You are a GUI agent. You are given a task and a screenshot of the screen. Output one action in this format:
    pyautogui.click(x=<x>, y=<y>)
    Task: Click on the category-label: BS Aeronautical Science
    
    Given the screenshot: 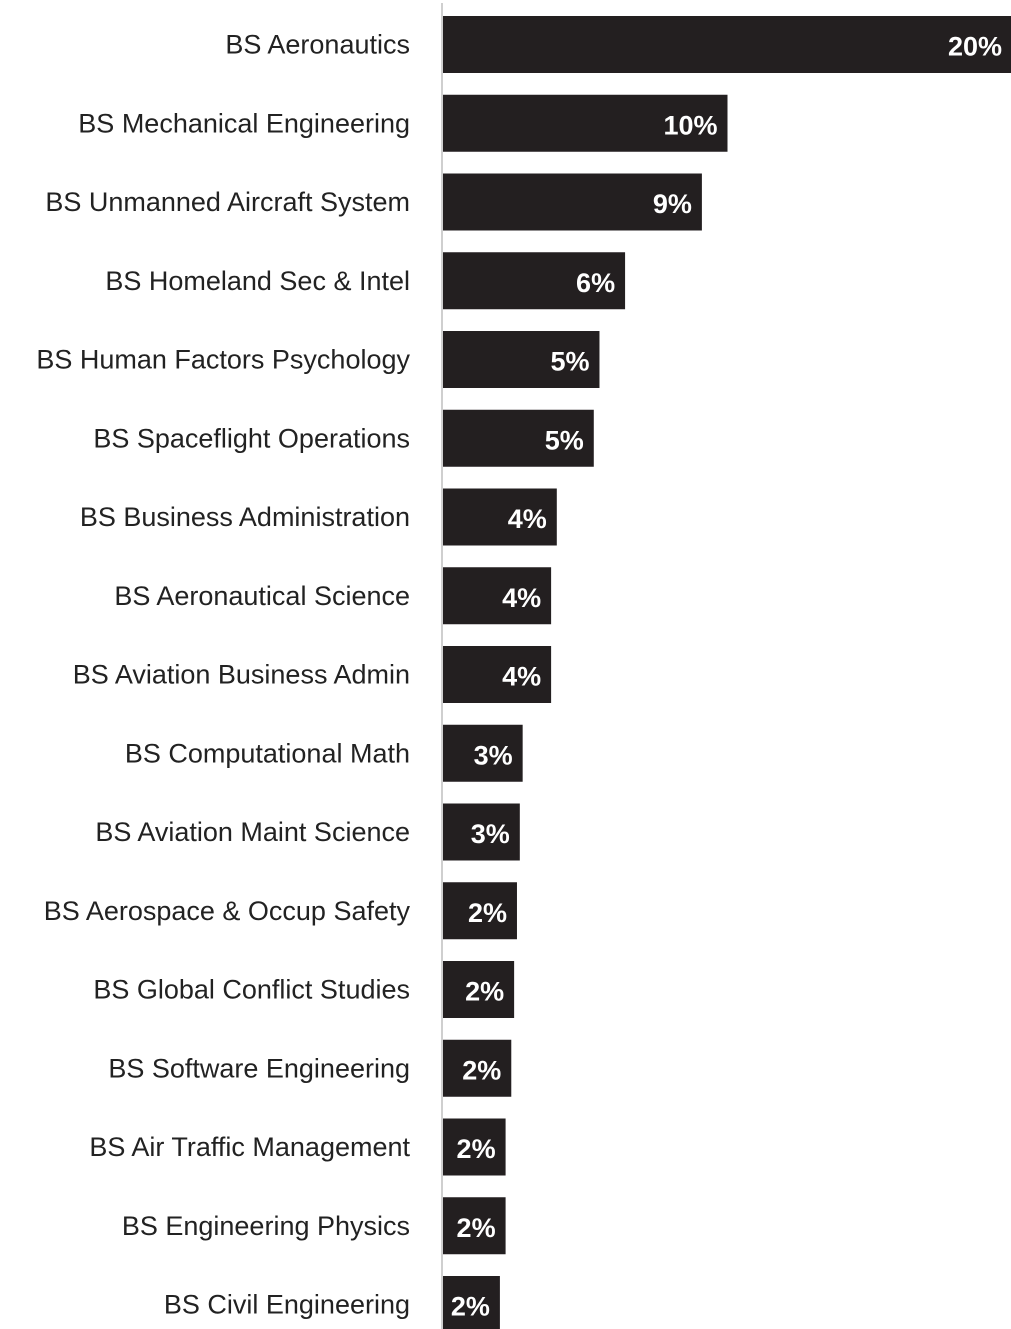 What is the action you would take?
    pyautogui.click(x=262, y=596)
    